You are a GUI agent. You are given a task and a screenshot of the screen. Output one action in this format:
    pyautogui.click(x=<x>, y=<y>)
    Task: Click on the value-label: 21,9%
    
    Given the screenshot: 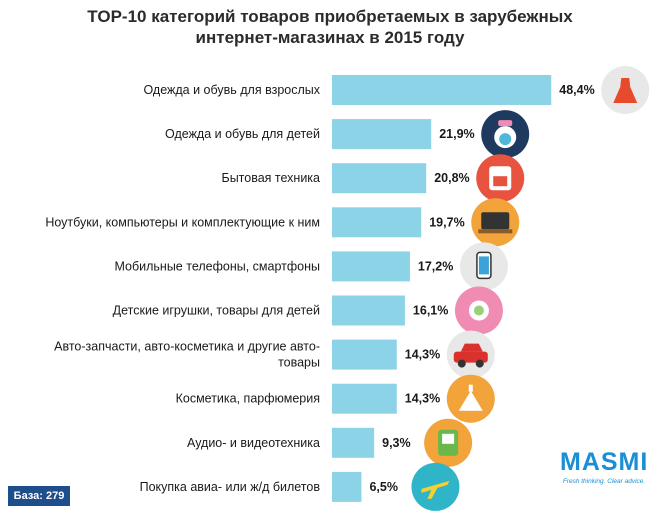 What is the action you would take?
    pyautogui.click(x=456, y=134)
    